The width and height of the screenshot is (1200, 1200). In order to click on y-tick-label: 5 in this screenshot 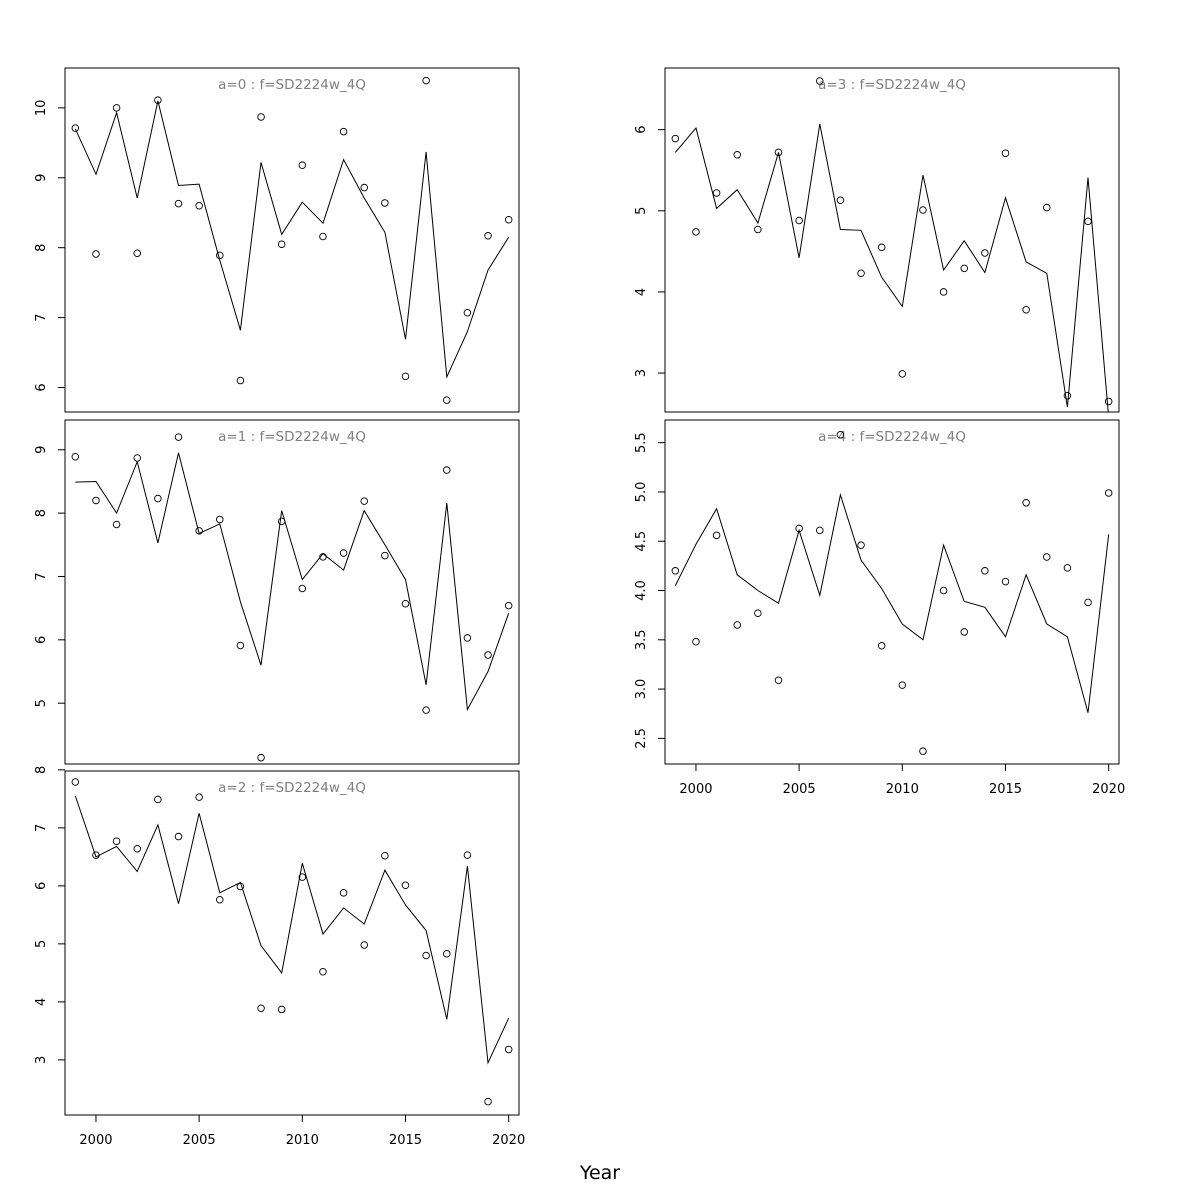, I will do `click(41, 944)`.